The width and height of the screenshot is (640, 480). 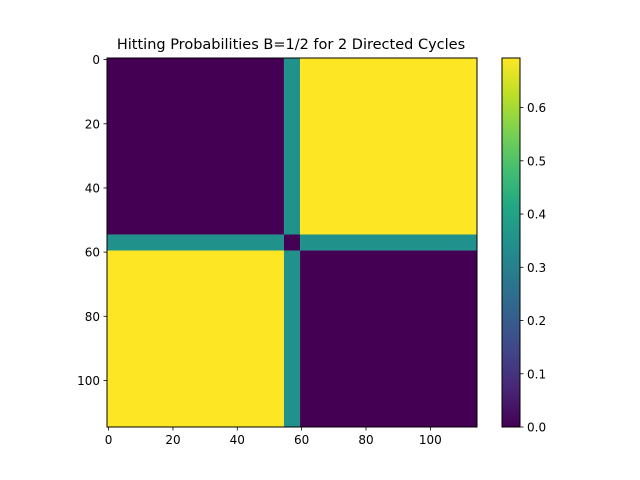 I want to click on heatmap-cell-top-vertical-band, so click(x=292, y=146).